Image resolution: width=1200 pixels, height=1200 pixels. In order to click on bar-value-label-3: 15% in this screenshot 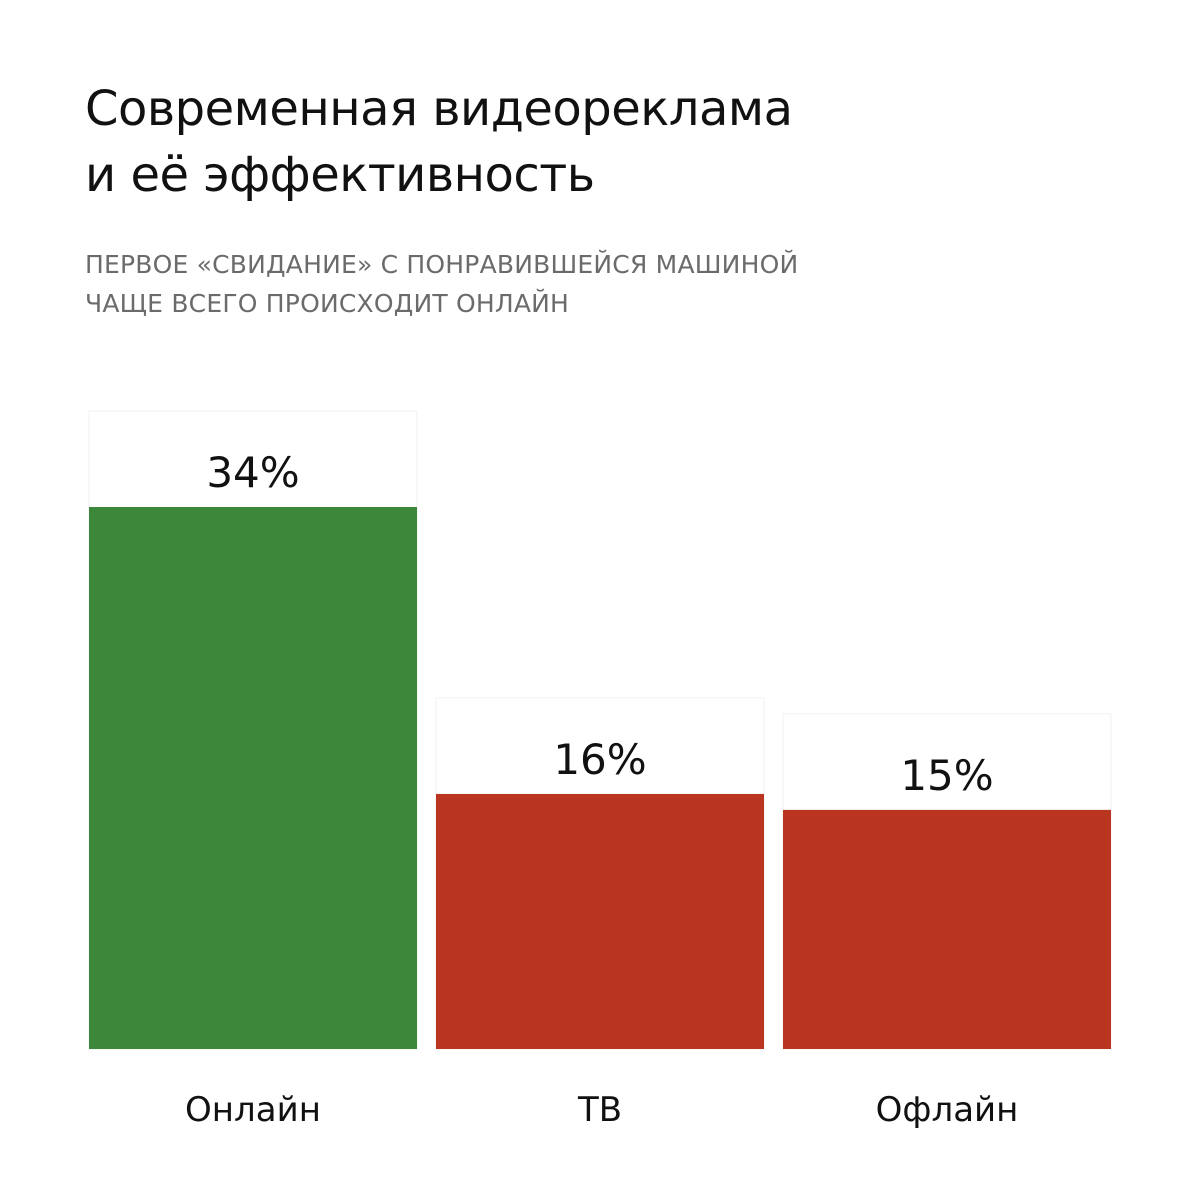, I will do `click(946, 775)`.